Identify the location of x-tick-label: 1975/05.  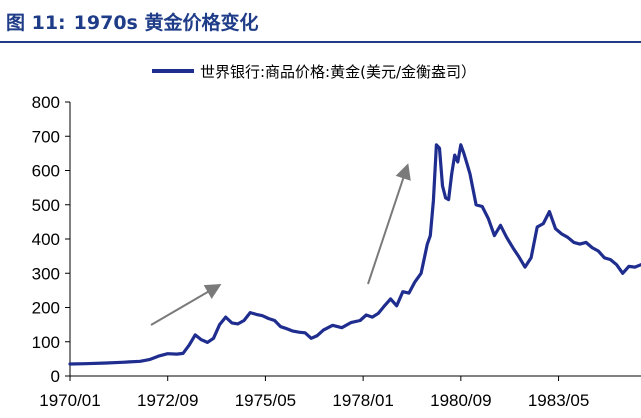
(265, 400).